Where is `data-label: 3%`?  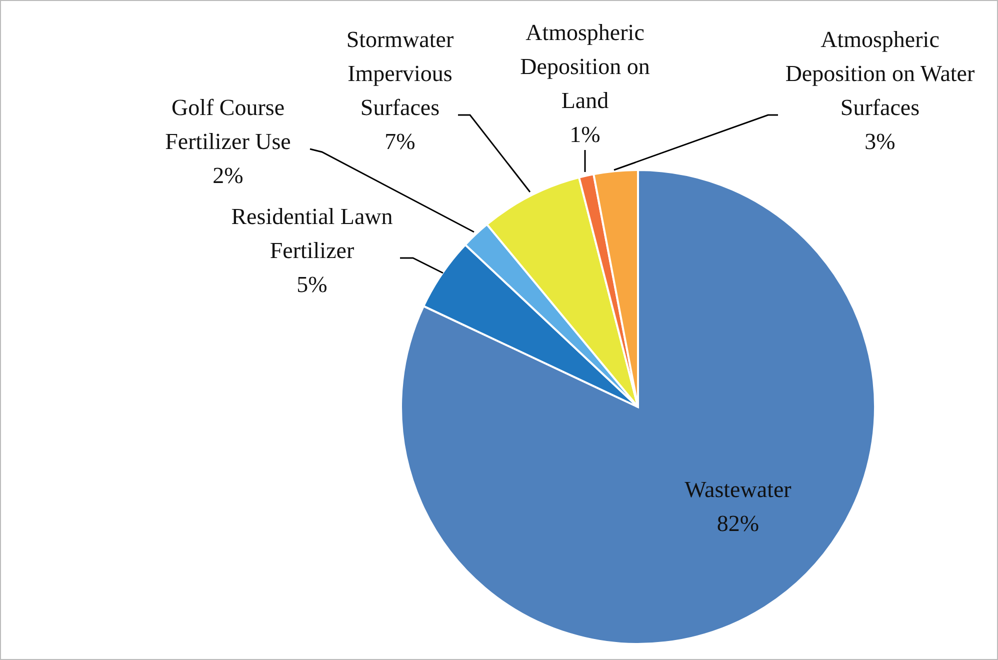 data-label: 3% is located at coordinates (880, 141).